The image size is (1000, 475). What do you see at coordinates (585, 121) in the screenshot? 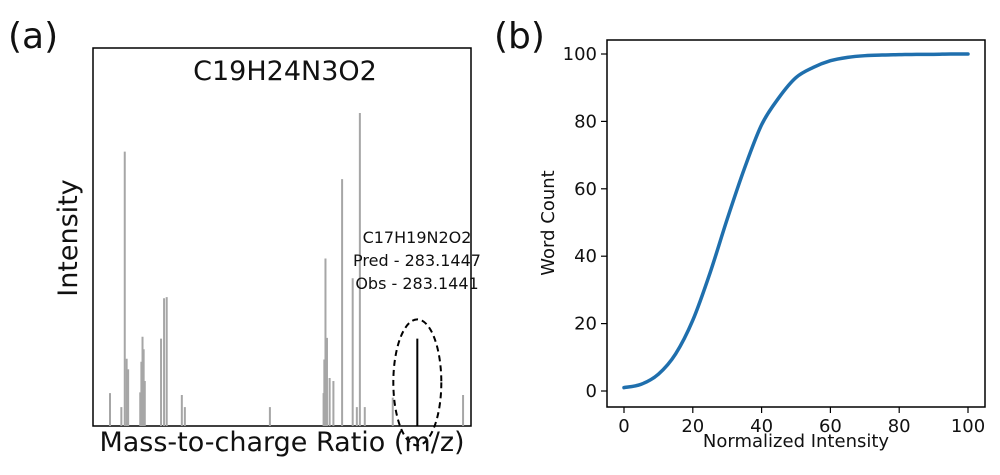
I see `curve-y-tick-label: 80` at bounding box center [585, 121].